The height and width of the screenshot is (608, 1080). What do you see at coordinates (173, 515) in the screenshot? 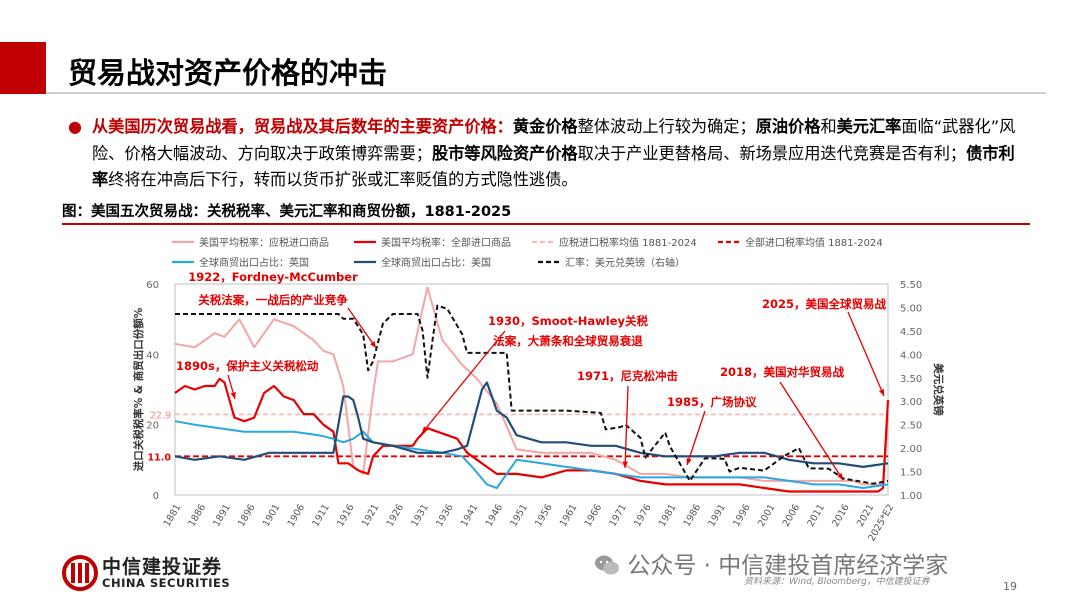
I see `x-tick-label: 1881` at bounding box center [173, 515].